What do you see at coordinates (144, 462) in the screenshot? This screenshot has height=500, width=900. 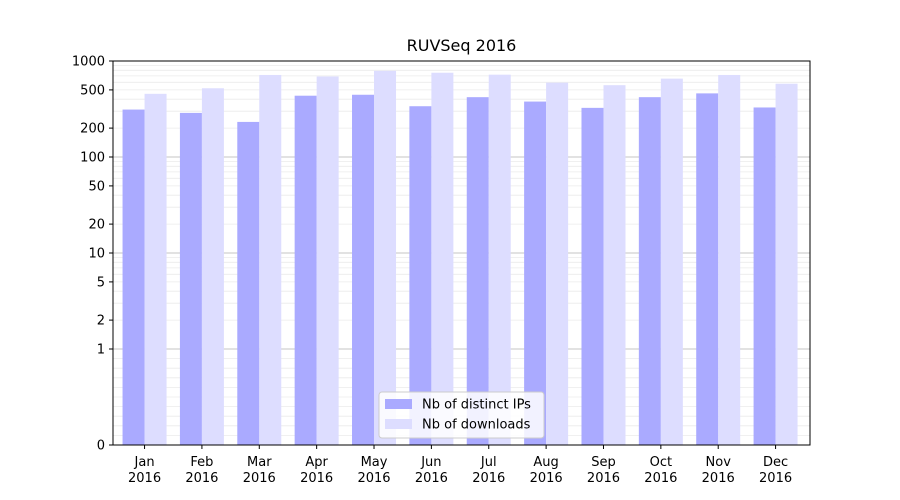 I see `x-tick-label-month: Jan` at bounding box center [144, 462].